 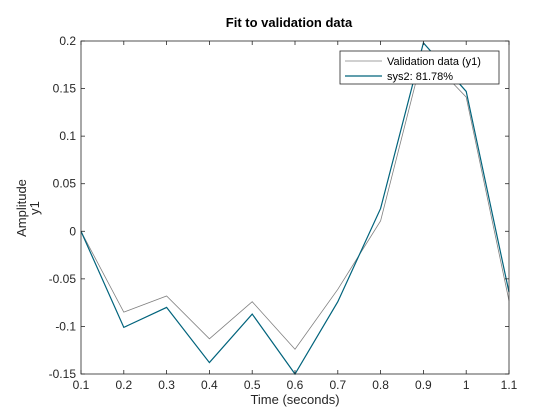 I want to click on x-tick-label: 0.2, so click(x=123, y=385).